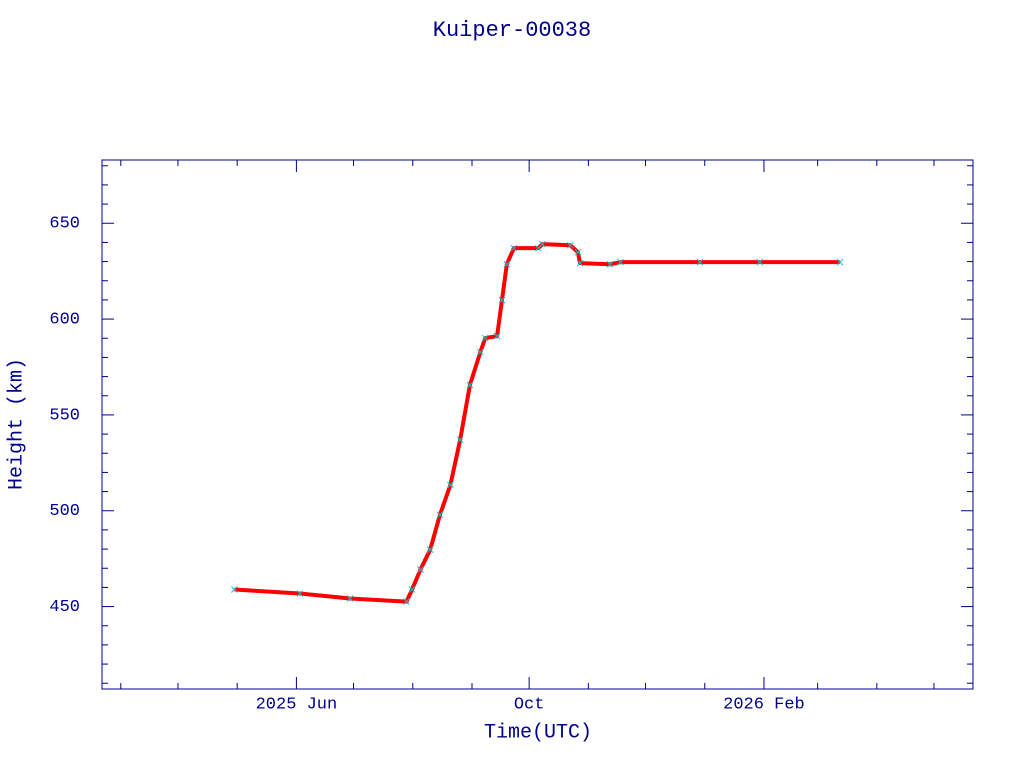  Describe the element at coordinates (512, 30) in the screenshot. I see `chart-title: Kuiper-00038` at that location.